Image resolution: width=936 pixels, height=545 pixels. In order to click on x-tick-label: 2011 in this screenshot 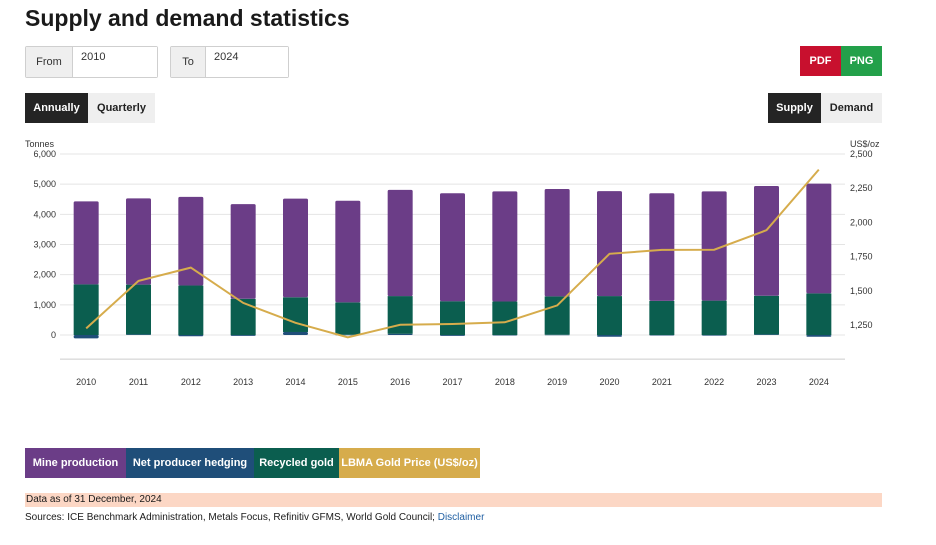, I will do `click(138, 382)`.